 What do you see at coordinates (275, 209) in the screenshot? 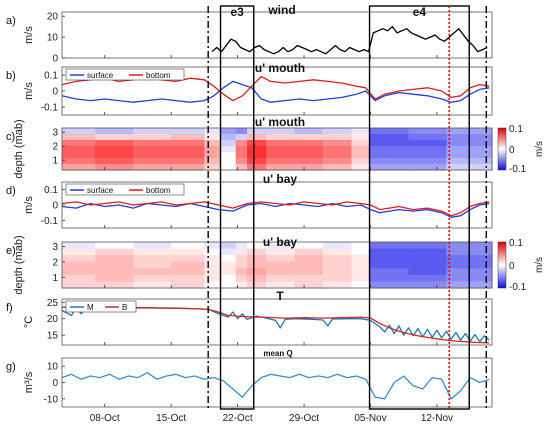
I see `series-line-bottom` at bounding box center [275, 209].